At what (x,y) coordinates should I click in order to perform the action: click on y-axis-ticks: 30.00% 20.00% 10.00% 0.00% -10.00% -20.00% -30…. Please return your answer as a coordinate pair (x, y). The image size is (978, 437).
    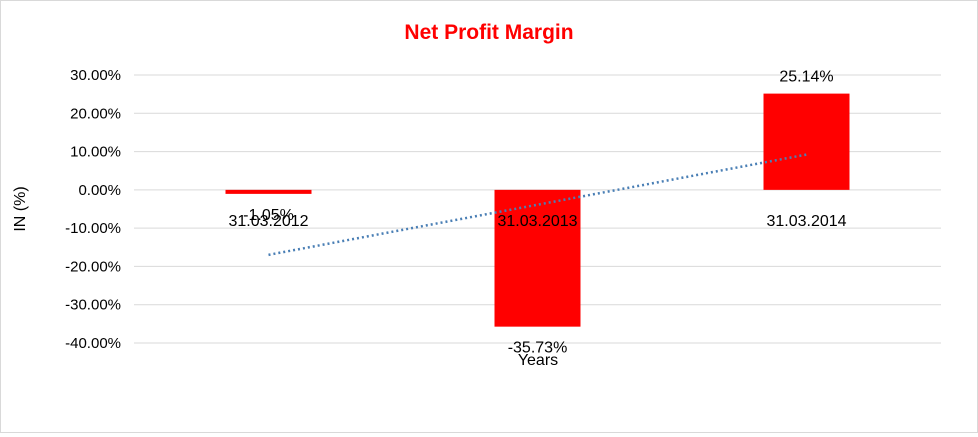
    Looking at the image, I should click on (93, 209).